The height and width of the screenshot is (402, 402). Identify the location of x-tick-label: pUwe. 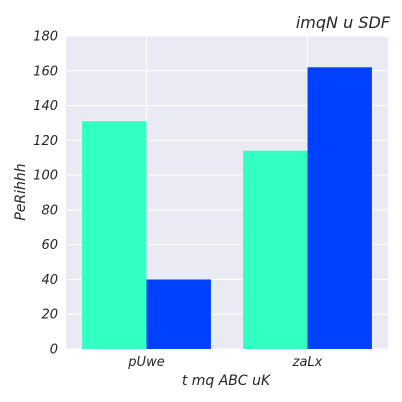
(145, 362).